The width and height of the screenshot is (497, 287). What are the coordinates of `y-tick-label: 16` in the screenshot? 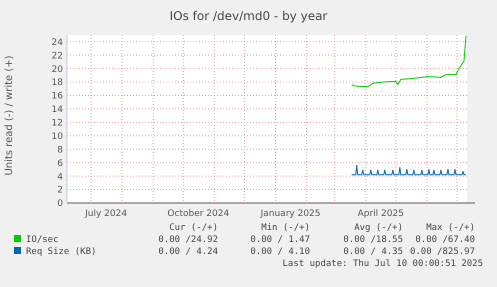 It's located at (58, 97).